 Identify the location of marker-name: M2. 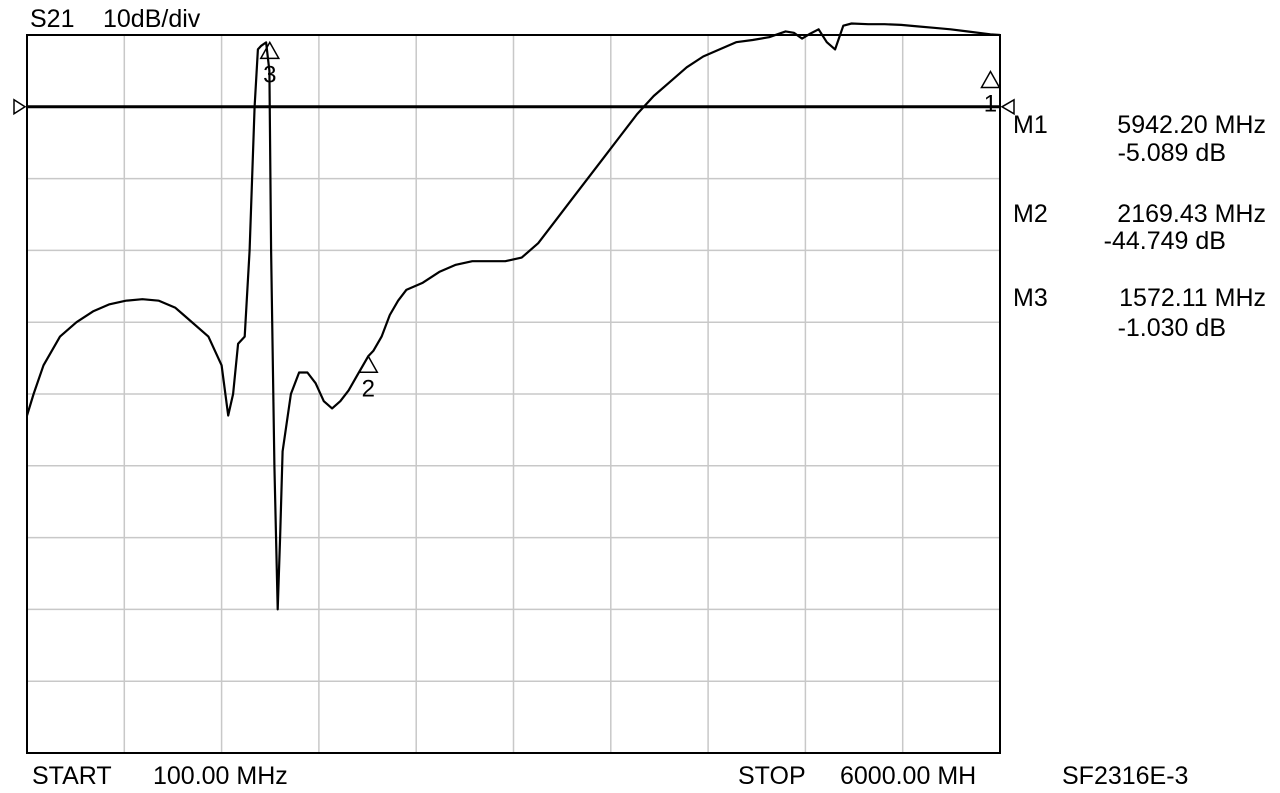
(1030, 214).